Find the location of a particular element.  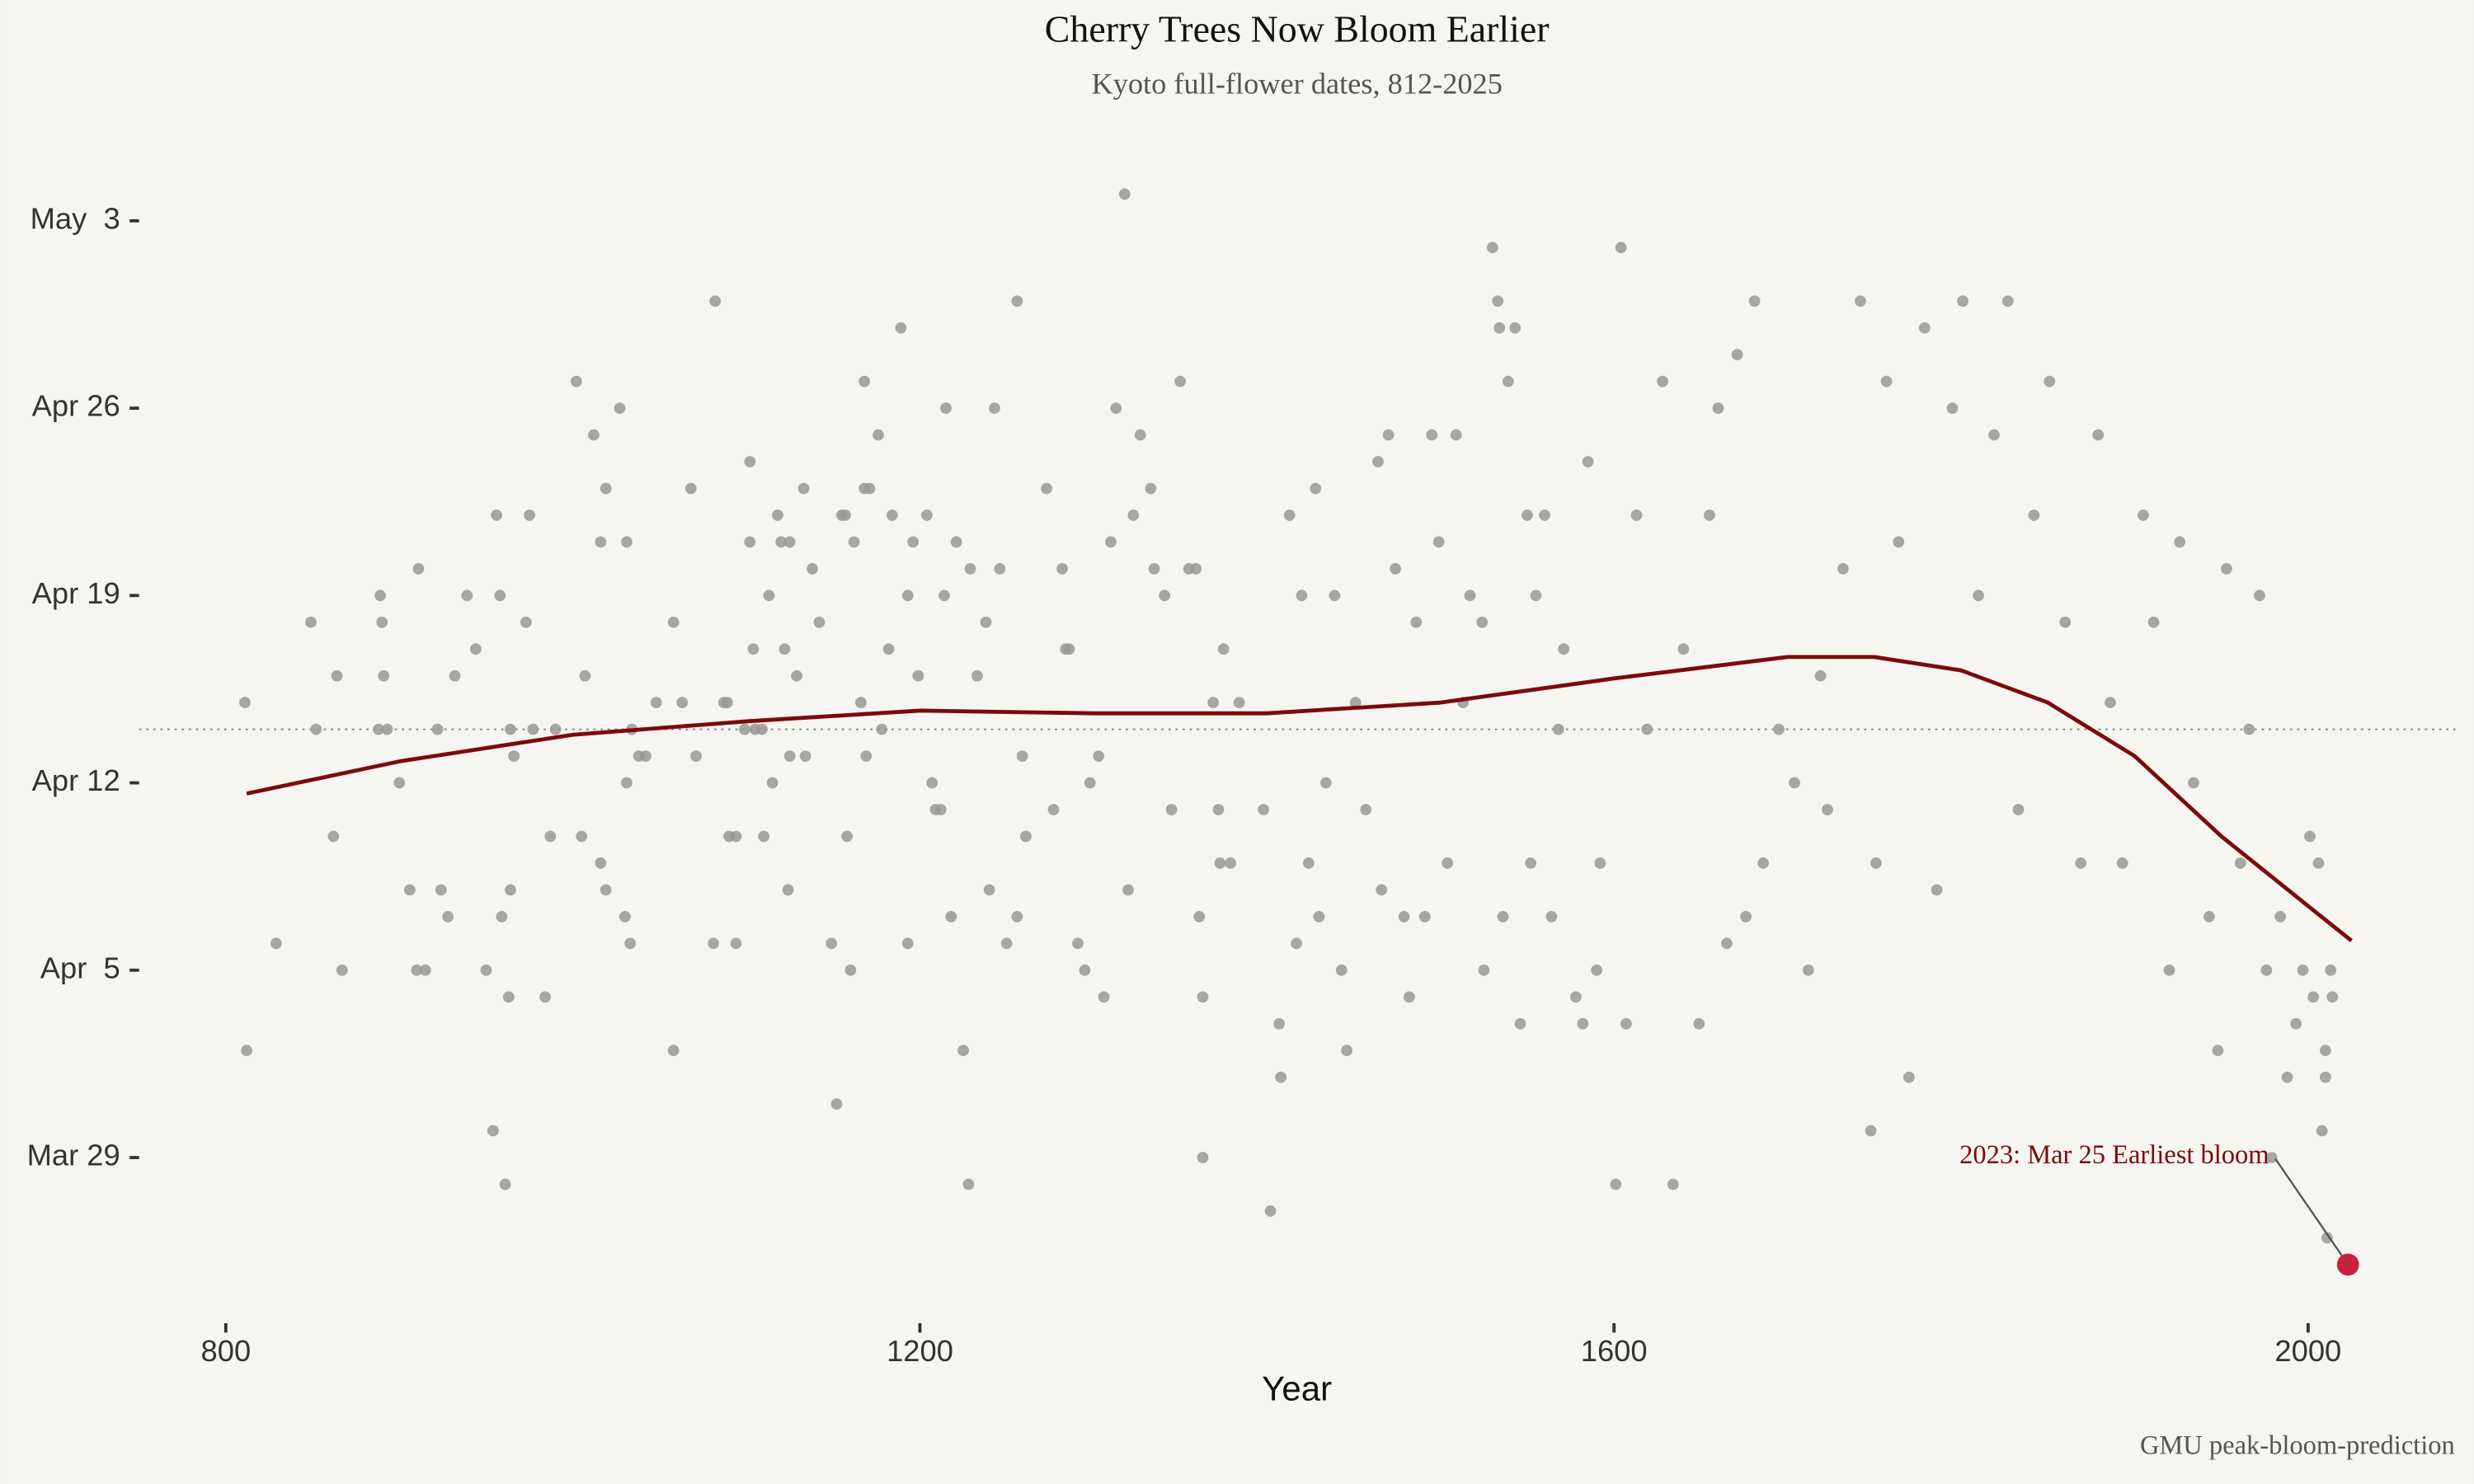

caption: GMU peak-bloom-prediction is located at coordinates (2297, 1445).